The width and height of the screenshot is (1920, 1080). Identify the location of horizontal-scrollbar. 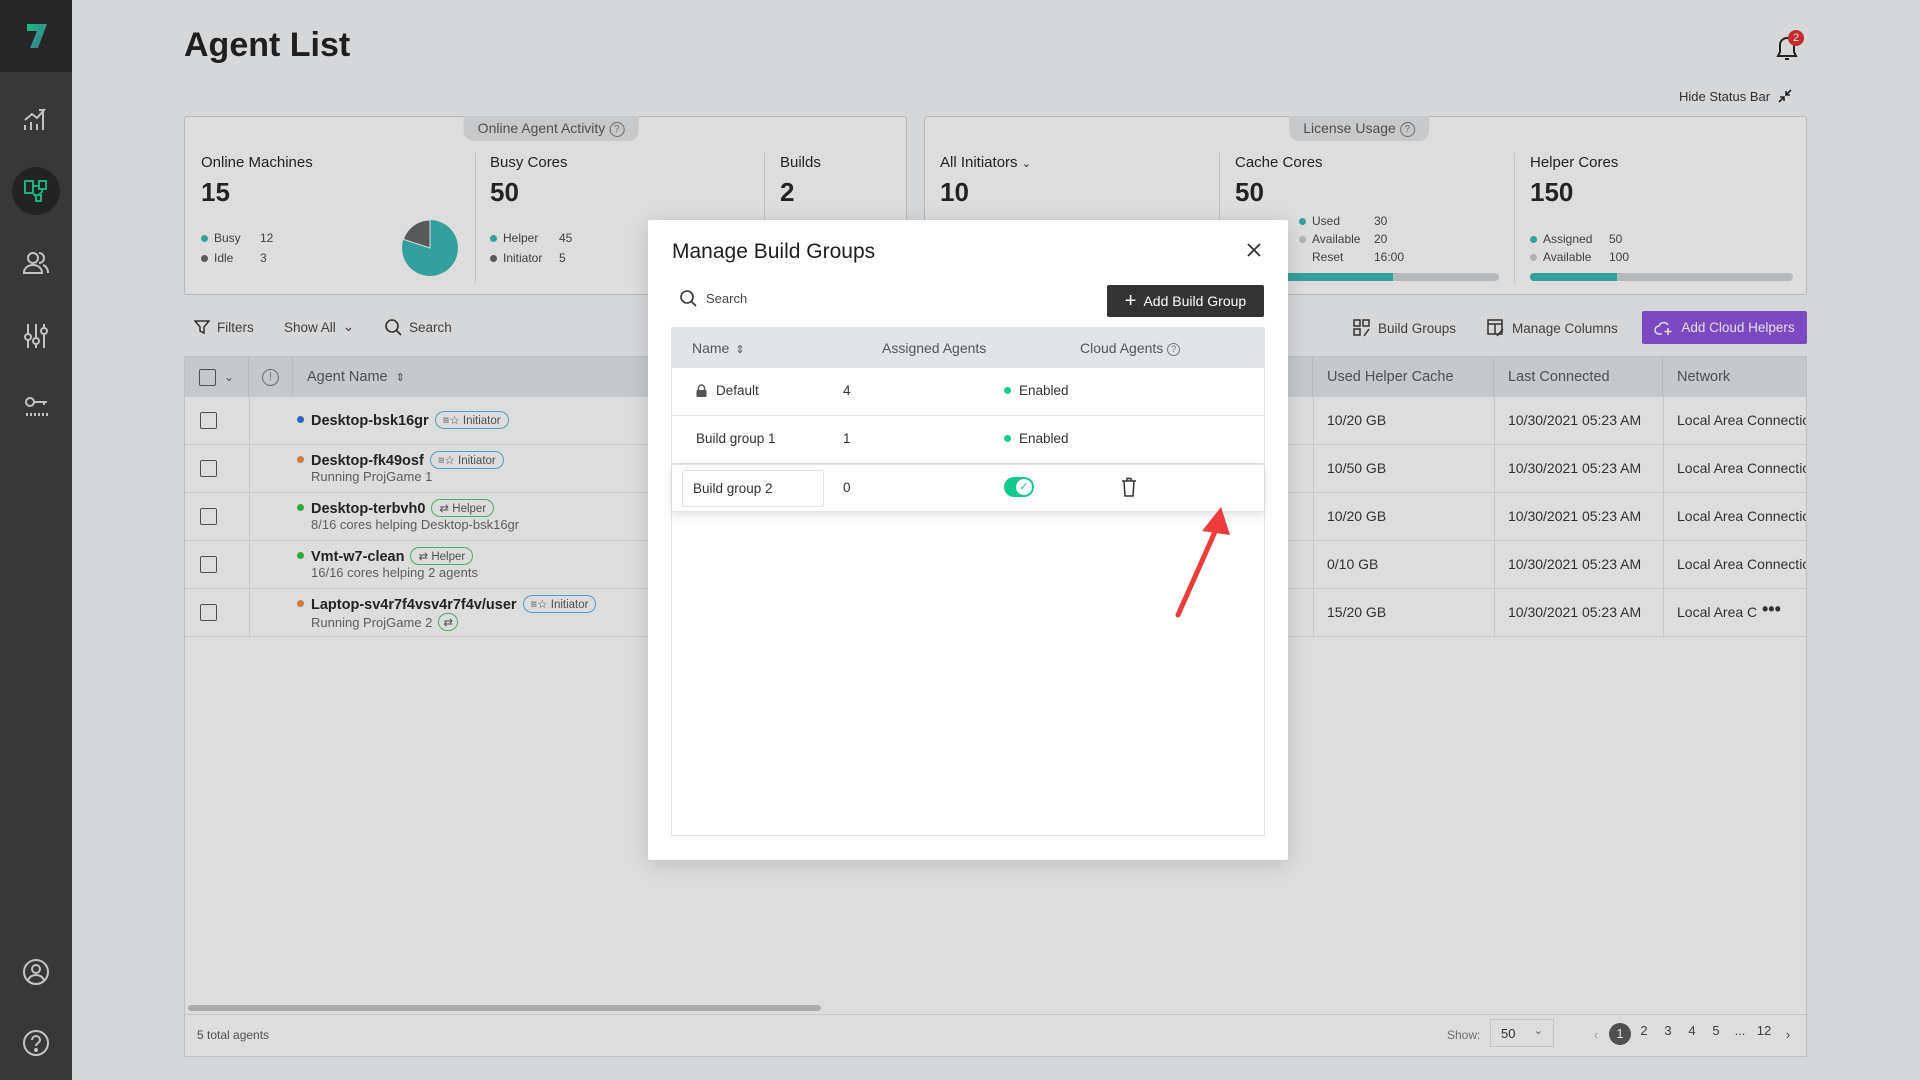
(504, 1008).